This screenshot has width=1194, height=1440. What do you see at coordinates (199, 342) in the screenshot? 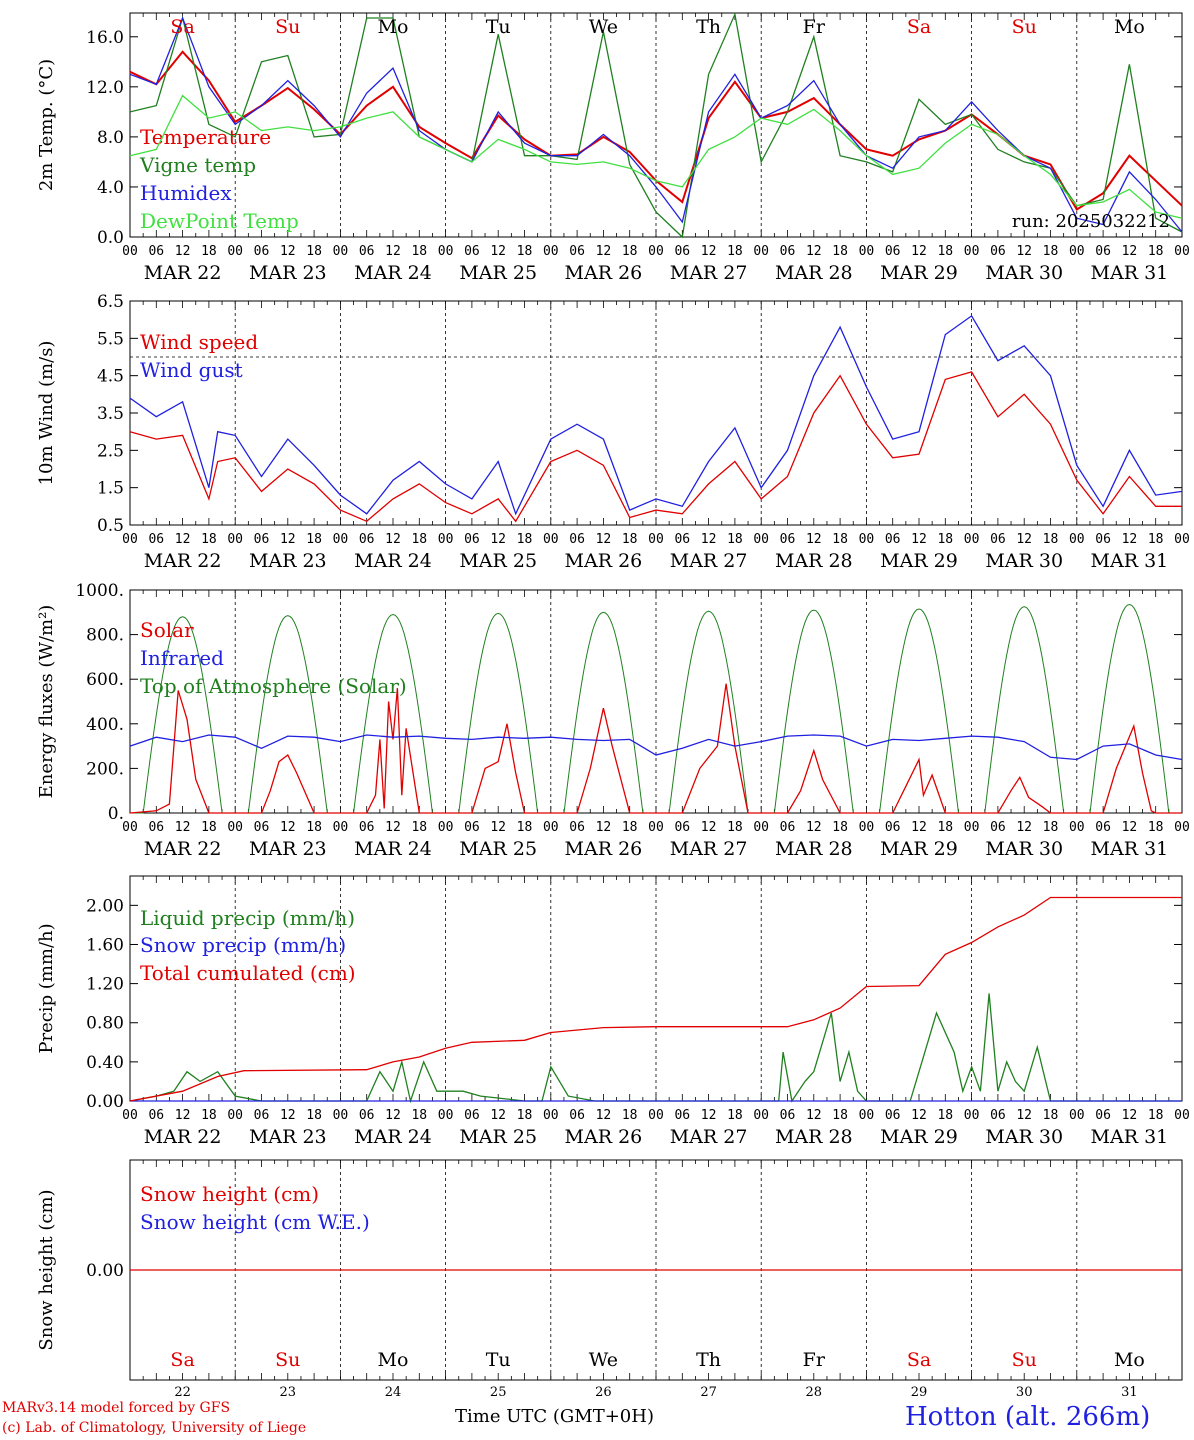
I see `legend-entry: Wind speed` at bounding box center [199, 342].